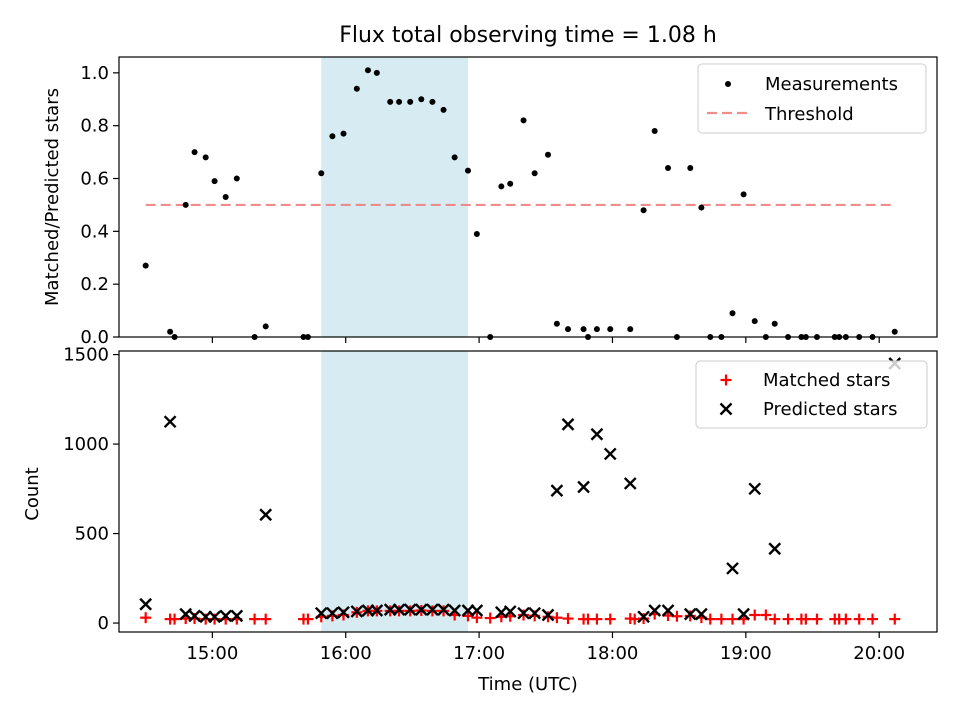 The image size is (960, 720). I want to click on bottom-legend-box, so click(811, 394).